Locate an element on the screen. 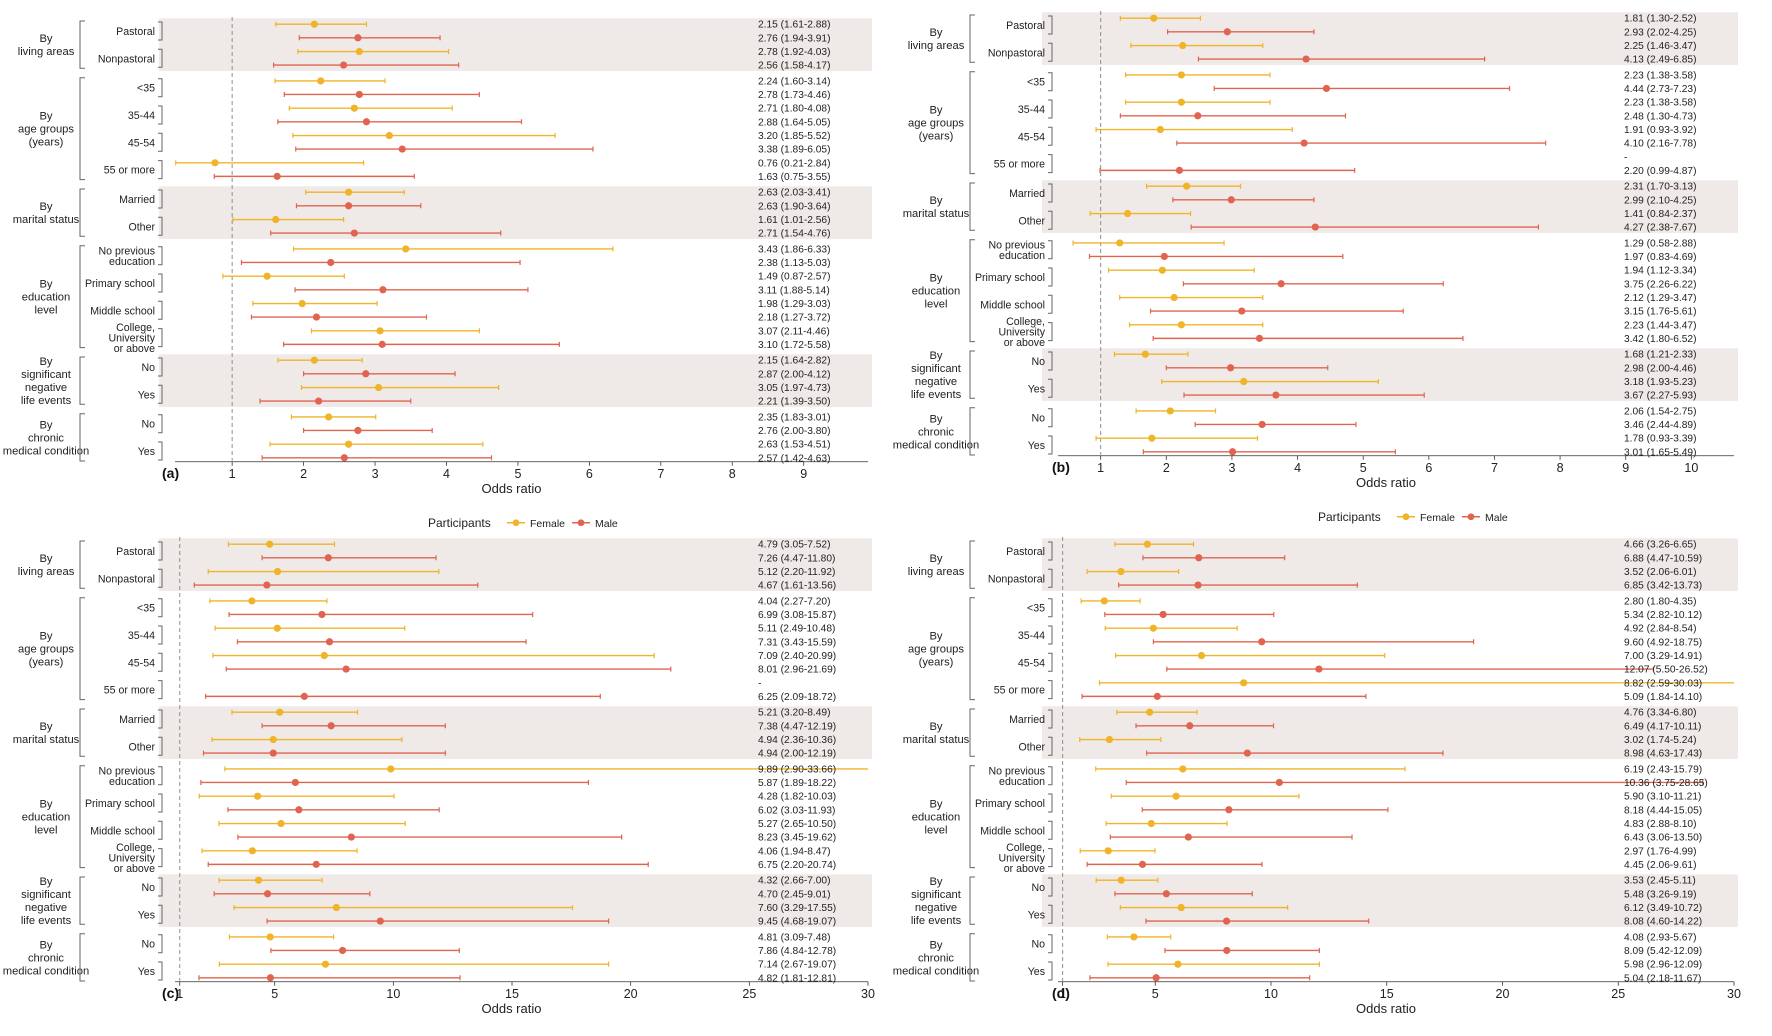 This screenshot has width=1772, height=1036. ci-text: 2.71 (1.54-4.76) is located at coordinates (794, 234).